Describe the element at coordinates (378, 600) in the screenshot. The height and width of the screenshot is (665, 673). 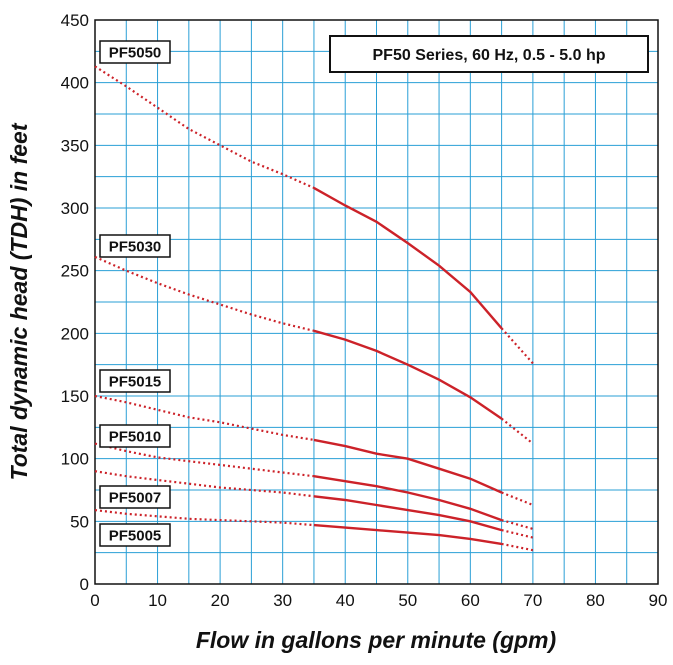
I see `x-tick-labels: 0 10 20 30 40 50 60 70 80 90` at that location.